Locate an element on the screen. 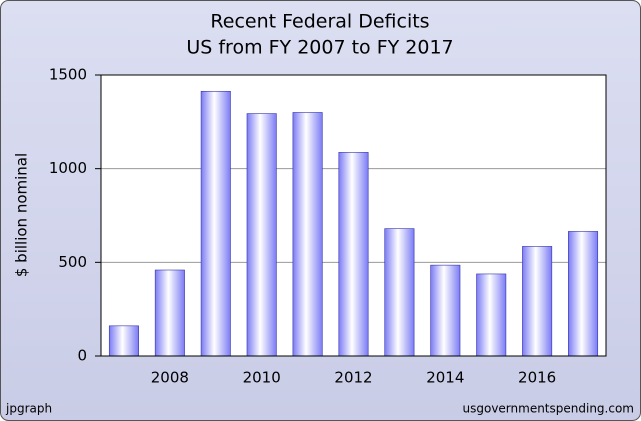 The width and height of the screenshot is (641, 421). x-tick-label: 2016 is located at coordinates (537, 378).